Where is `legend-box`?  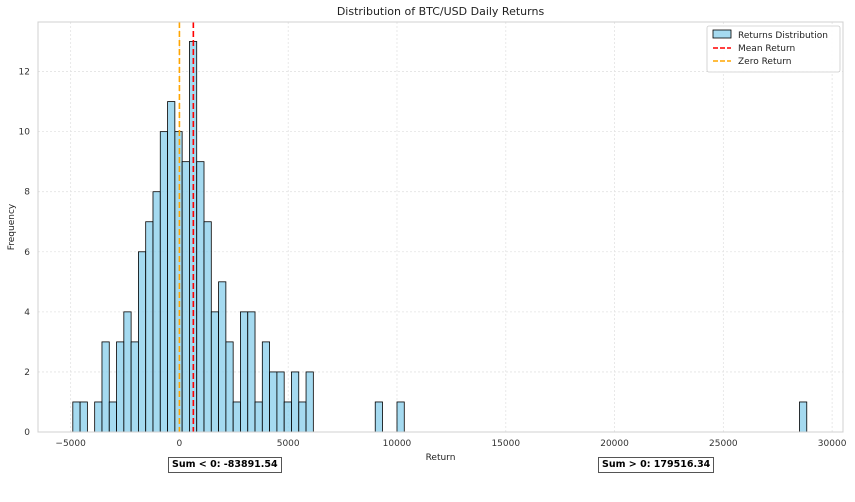
legend-box is located at coordinates (773, 49).